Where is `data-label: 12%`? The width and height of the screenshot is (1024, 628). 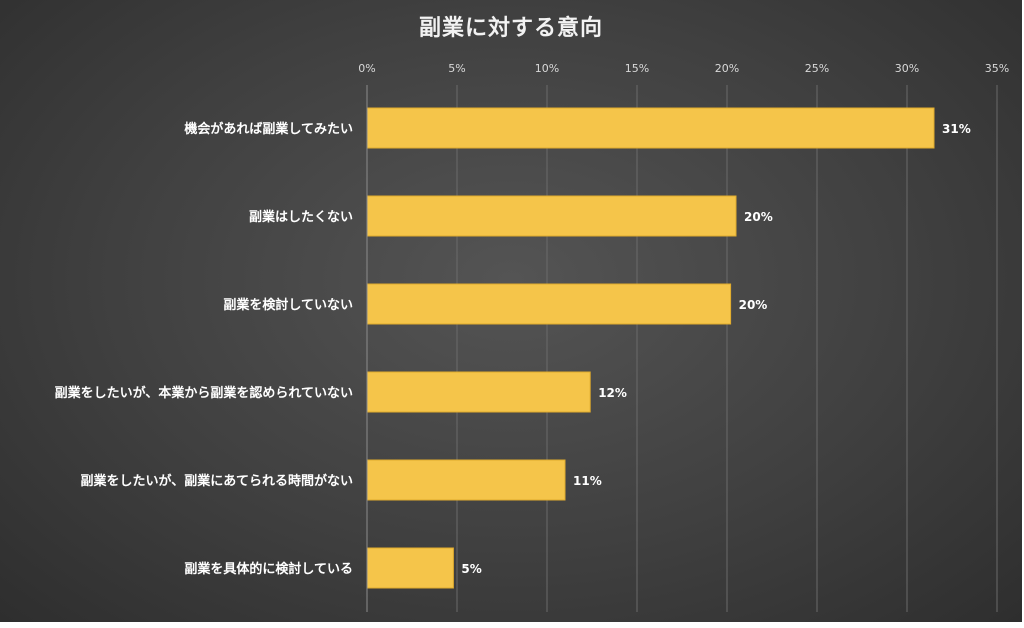 data-label: 12% is located at coordinates (612, 393).